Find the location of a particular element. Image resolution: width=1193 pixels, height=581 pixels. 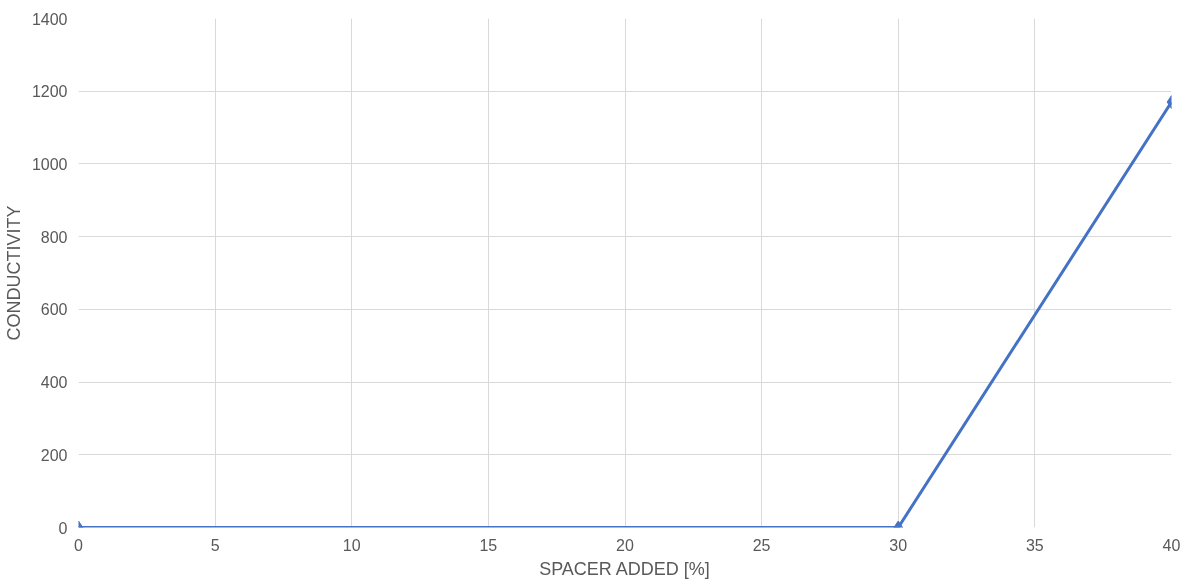

x-axis-title: SPACER ADDED [%] is located at coordinates (624, 568).